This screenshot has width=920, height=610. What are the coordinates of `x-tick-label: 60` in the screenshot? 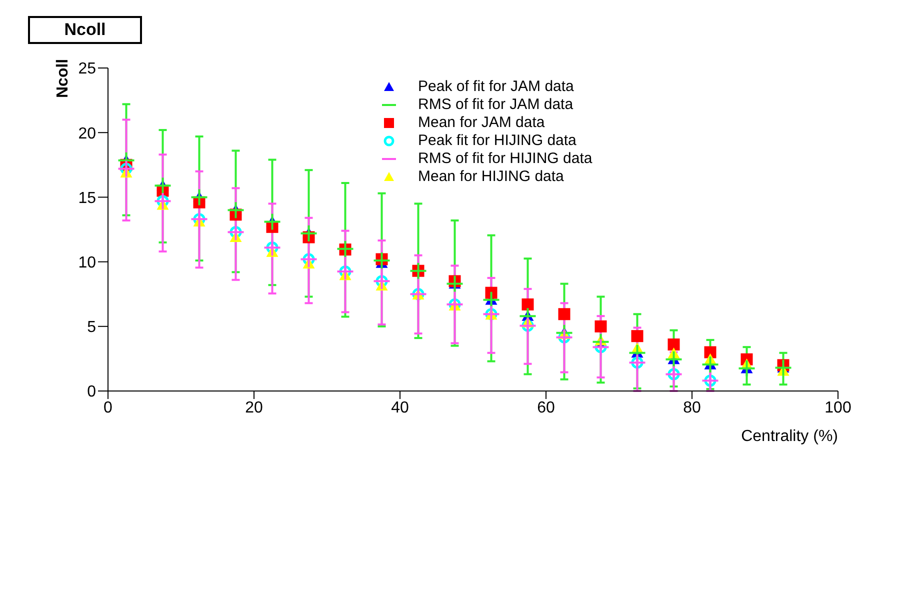 It's located at (546, 407).